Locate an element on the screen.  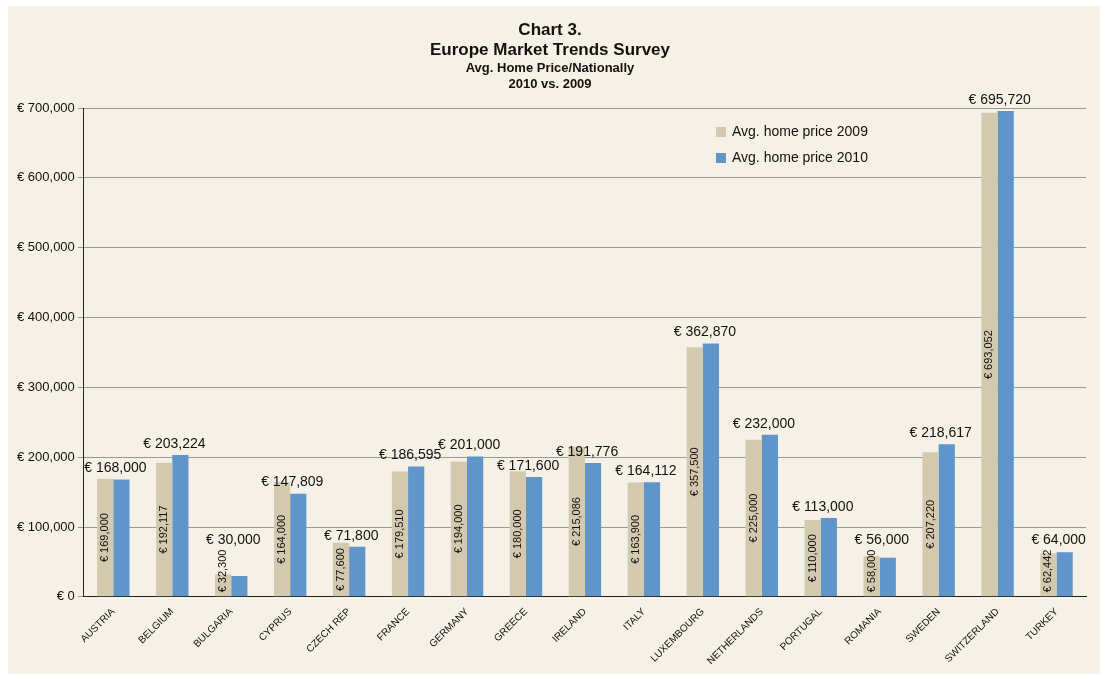
data-label: € 203,224 is located at coordinates (174, 442).